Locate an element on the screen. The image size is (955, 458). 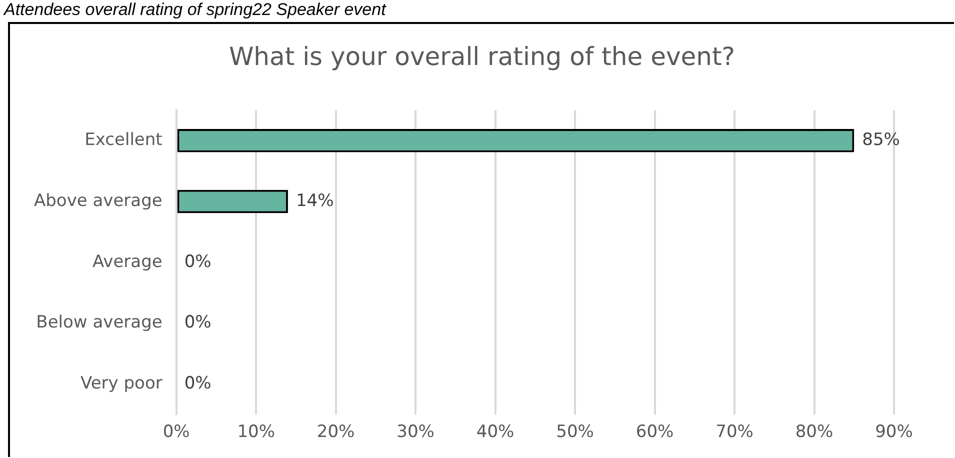
y-tick-label: Excellent is located at coordinates (123, 140).